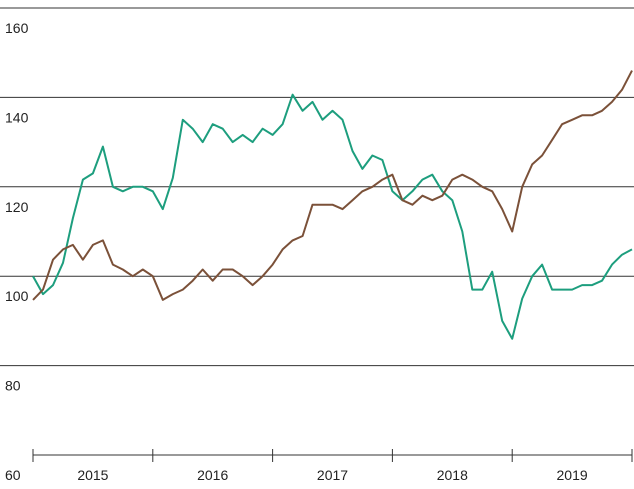 The height and width of the screenshot is (489, 634). Describe the element at coordinates (17, 28) in the screenshot. I see `y-tick-label: 160` at that location.